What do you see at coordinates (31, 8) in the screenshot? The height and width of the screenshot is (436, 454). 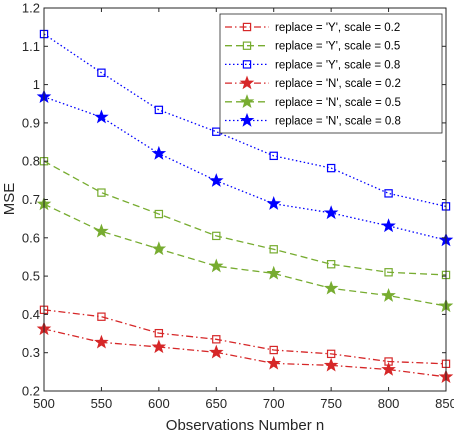 I see `y-tick-label: 1.2` at bounding box center [31, 8].